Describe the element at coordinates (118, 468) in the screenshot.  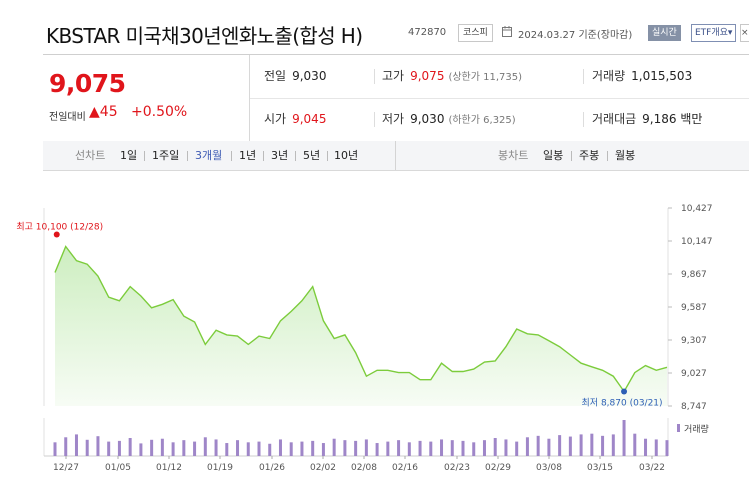
I see `x-tick-label: 01/05` at that location.